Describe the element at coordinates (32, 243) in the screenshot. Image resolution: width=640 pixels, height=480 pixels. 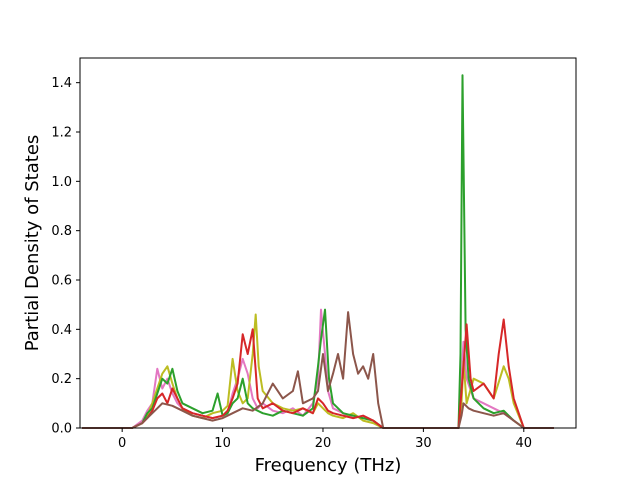
I see `y-axis-title: Partial Density of States` at that location.